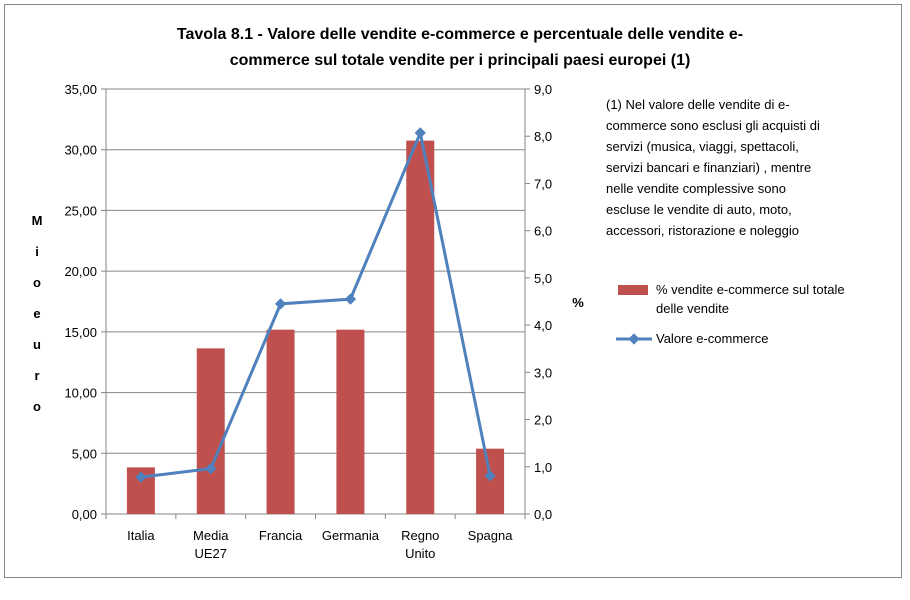 This screenshot has height=600, width=910. I want to click on note-line: escluse le vendite di auto, moto,, so click(699, 209).